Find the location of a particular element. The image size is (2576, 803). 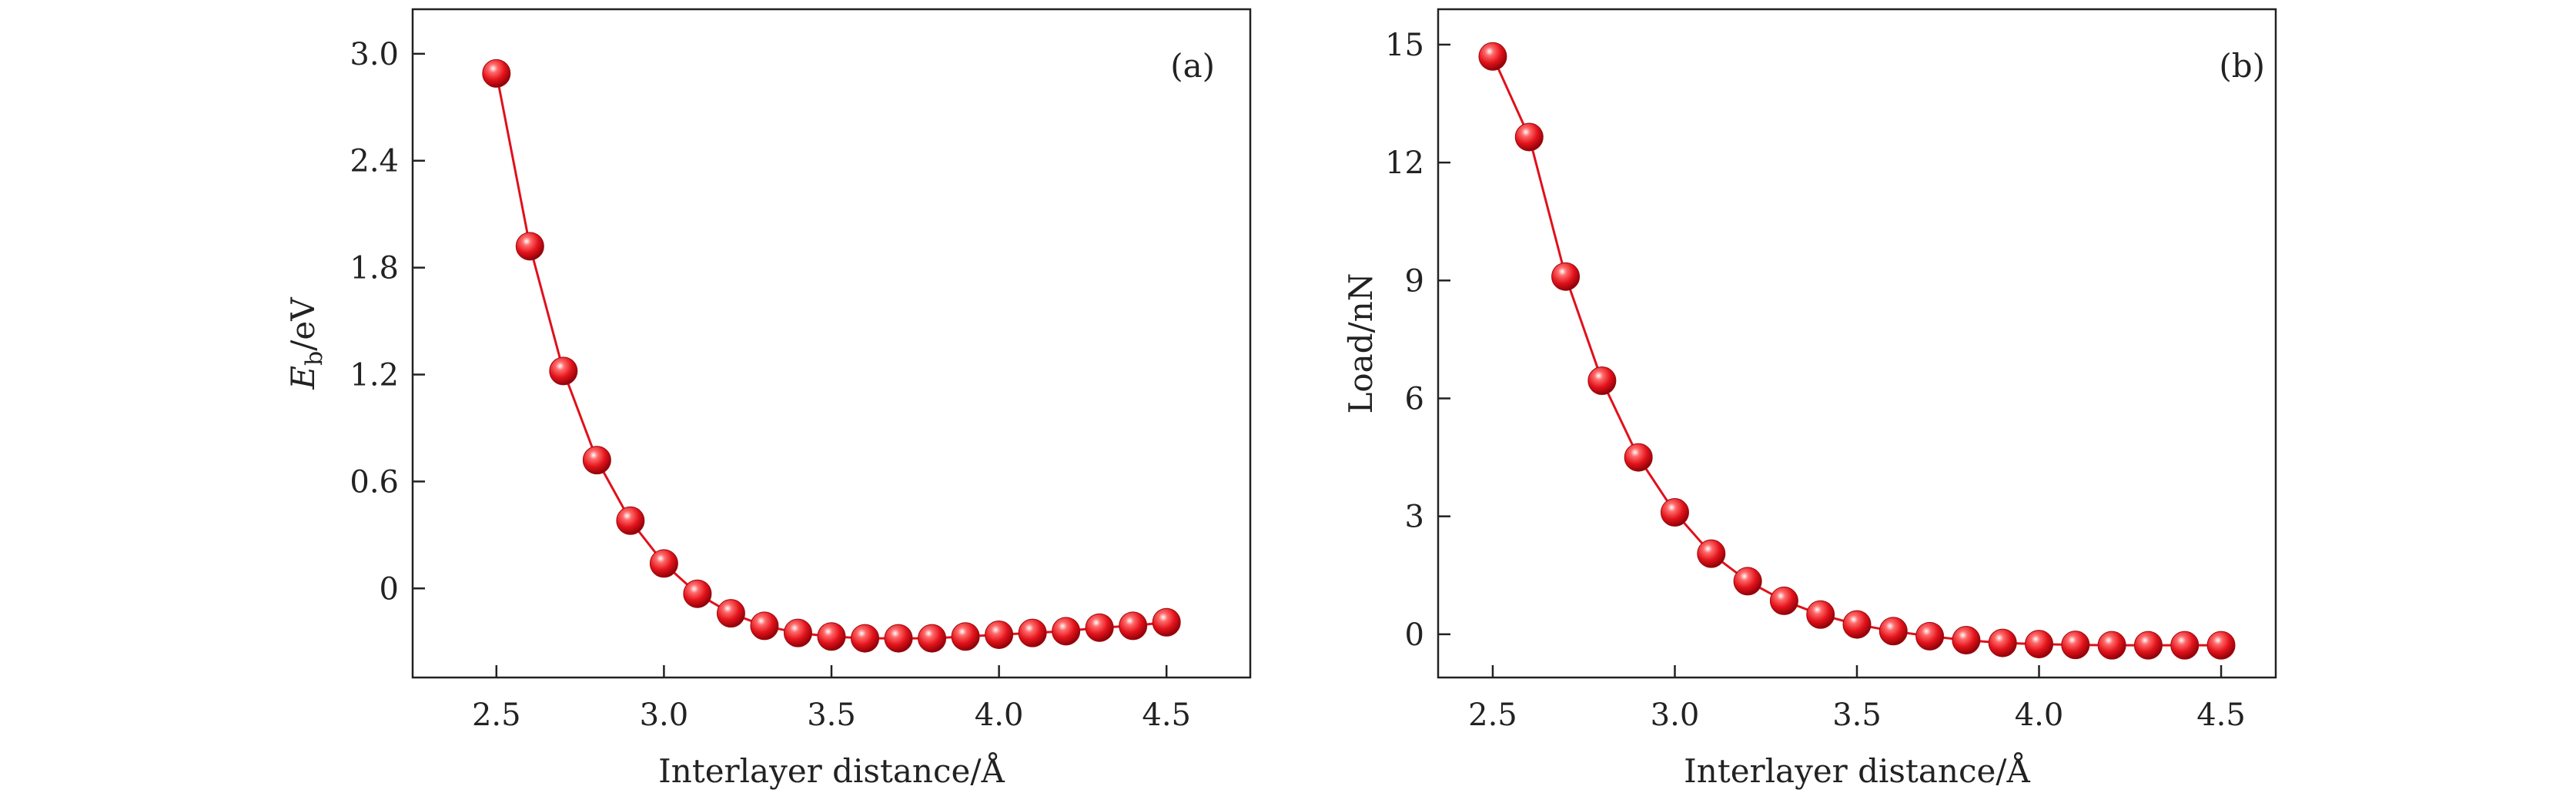

y-tick-label: 1.2 is located at coordinates (375, 375).